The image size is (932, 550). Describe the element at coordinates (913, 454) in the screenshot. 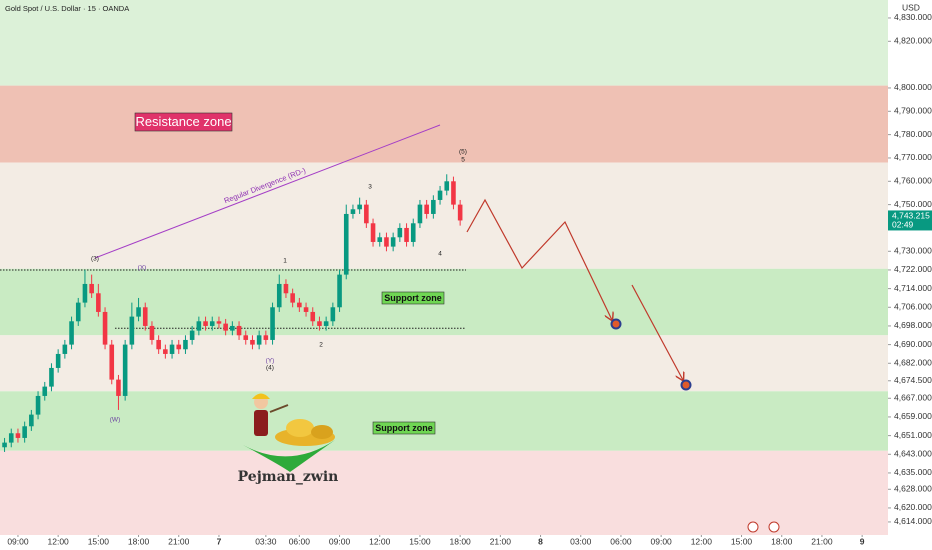

I see `y-tick-label: 4,643.000` at that location.